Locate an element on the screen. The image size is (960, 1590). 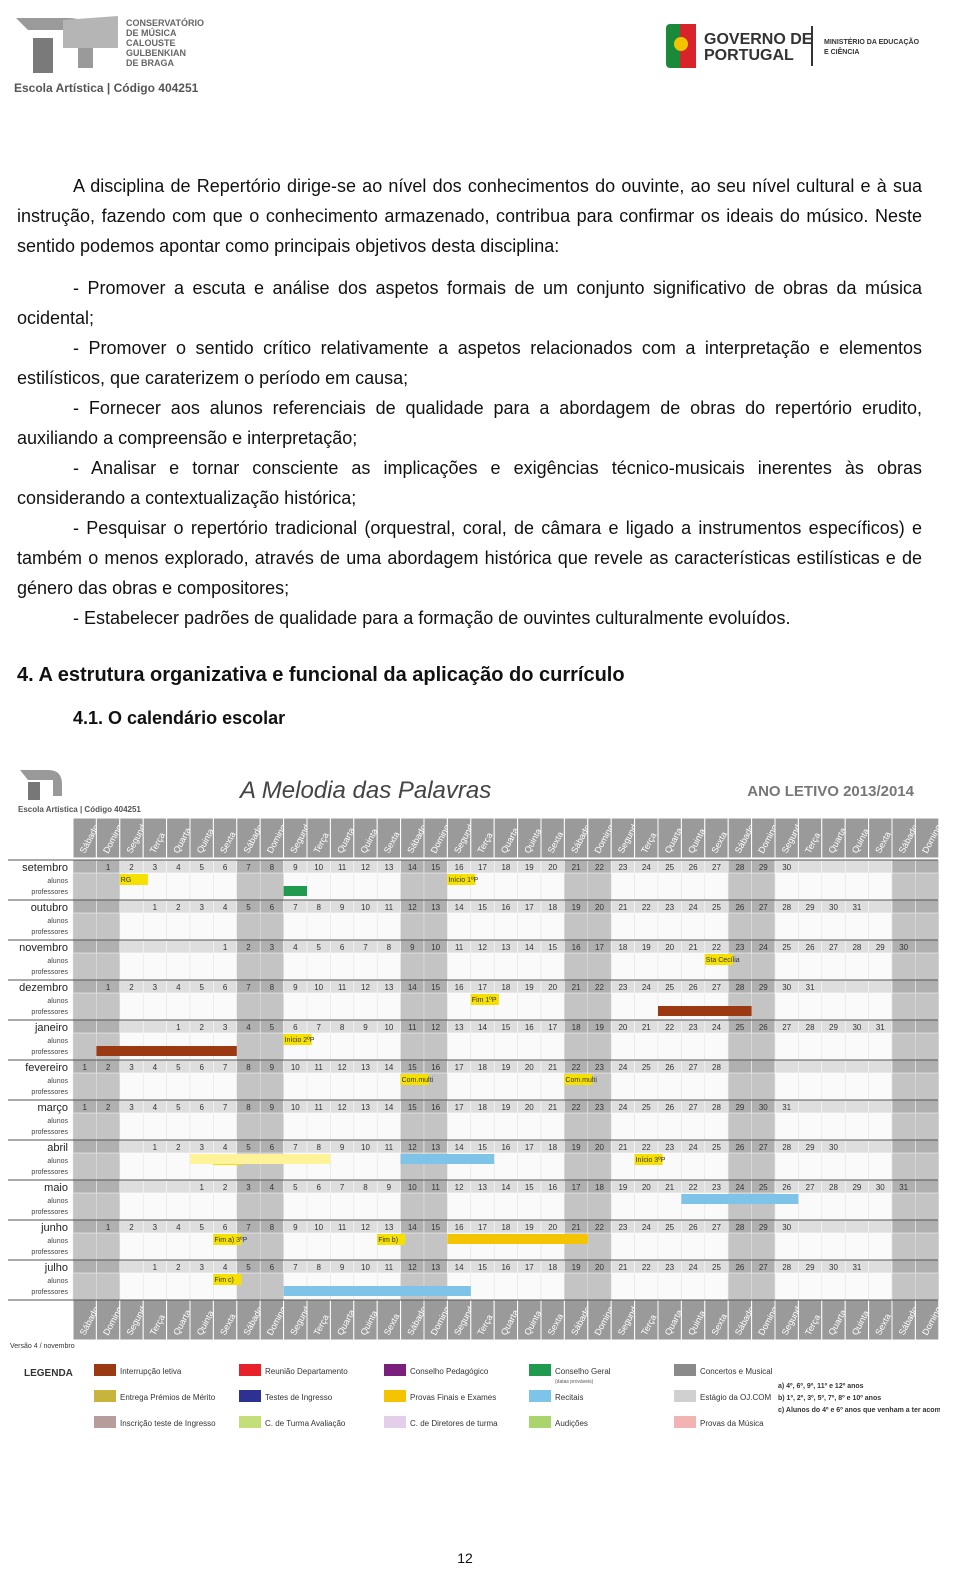
note: Fim c) is located at coordinates (223, 1280).